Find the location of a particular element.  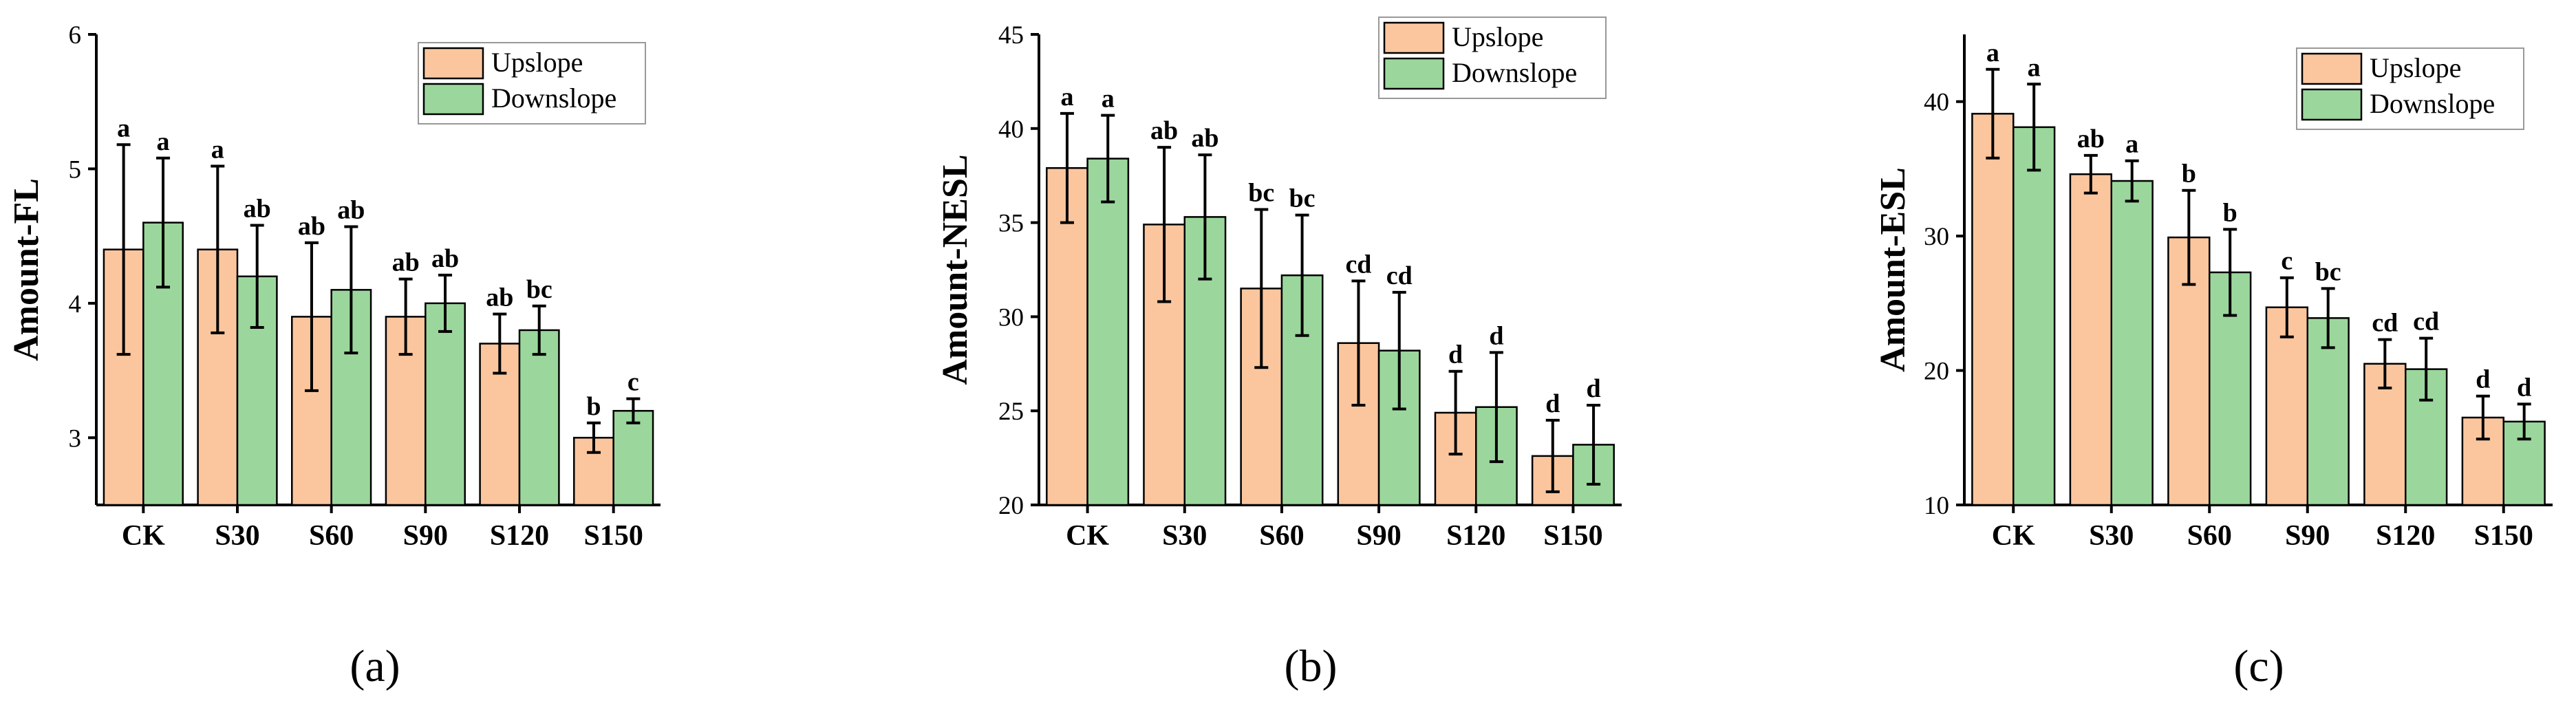

panel-label: (a) is located at coordinates (375, 666).